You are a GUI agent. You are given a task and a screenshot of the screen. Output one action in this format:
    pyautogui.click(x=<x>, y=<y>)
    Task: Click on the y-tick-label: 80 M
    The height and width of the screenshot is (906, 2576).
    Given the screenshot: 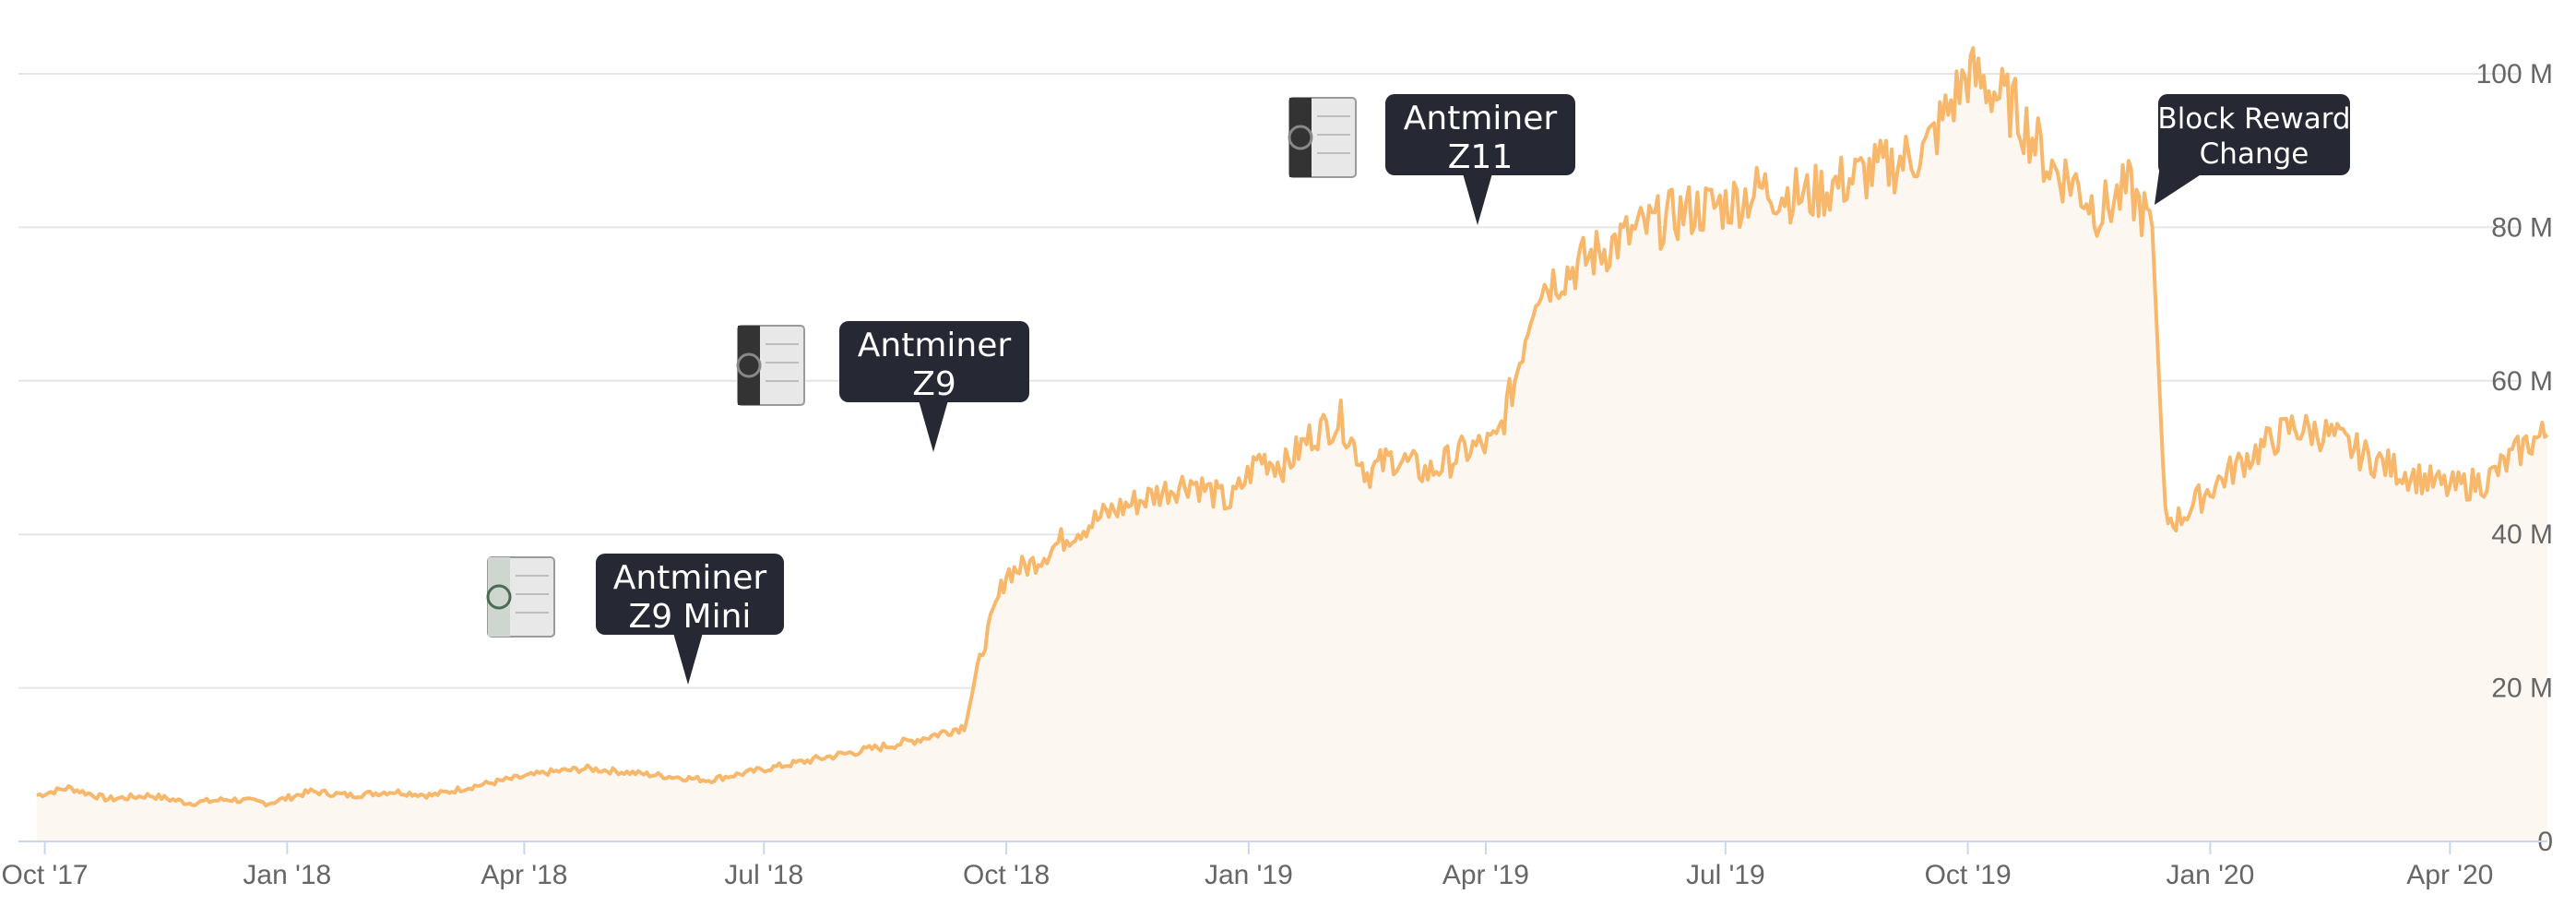 What is the action you would take?
    pyautogui.click(x=2522, y=227)
    